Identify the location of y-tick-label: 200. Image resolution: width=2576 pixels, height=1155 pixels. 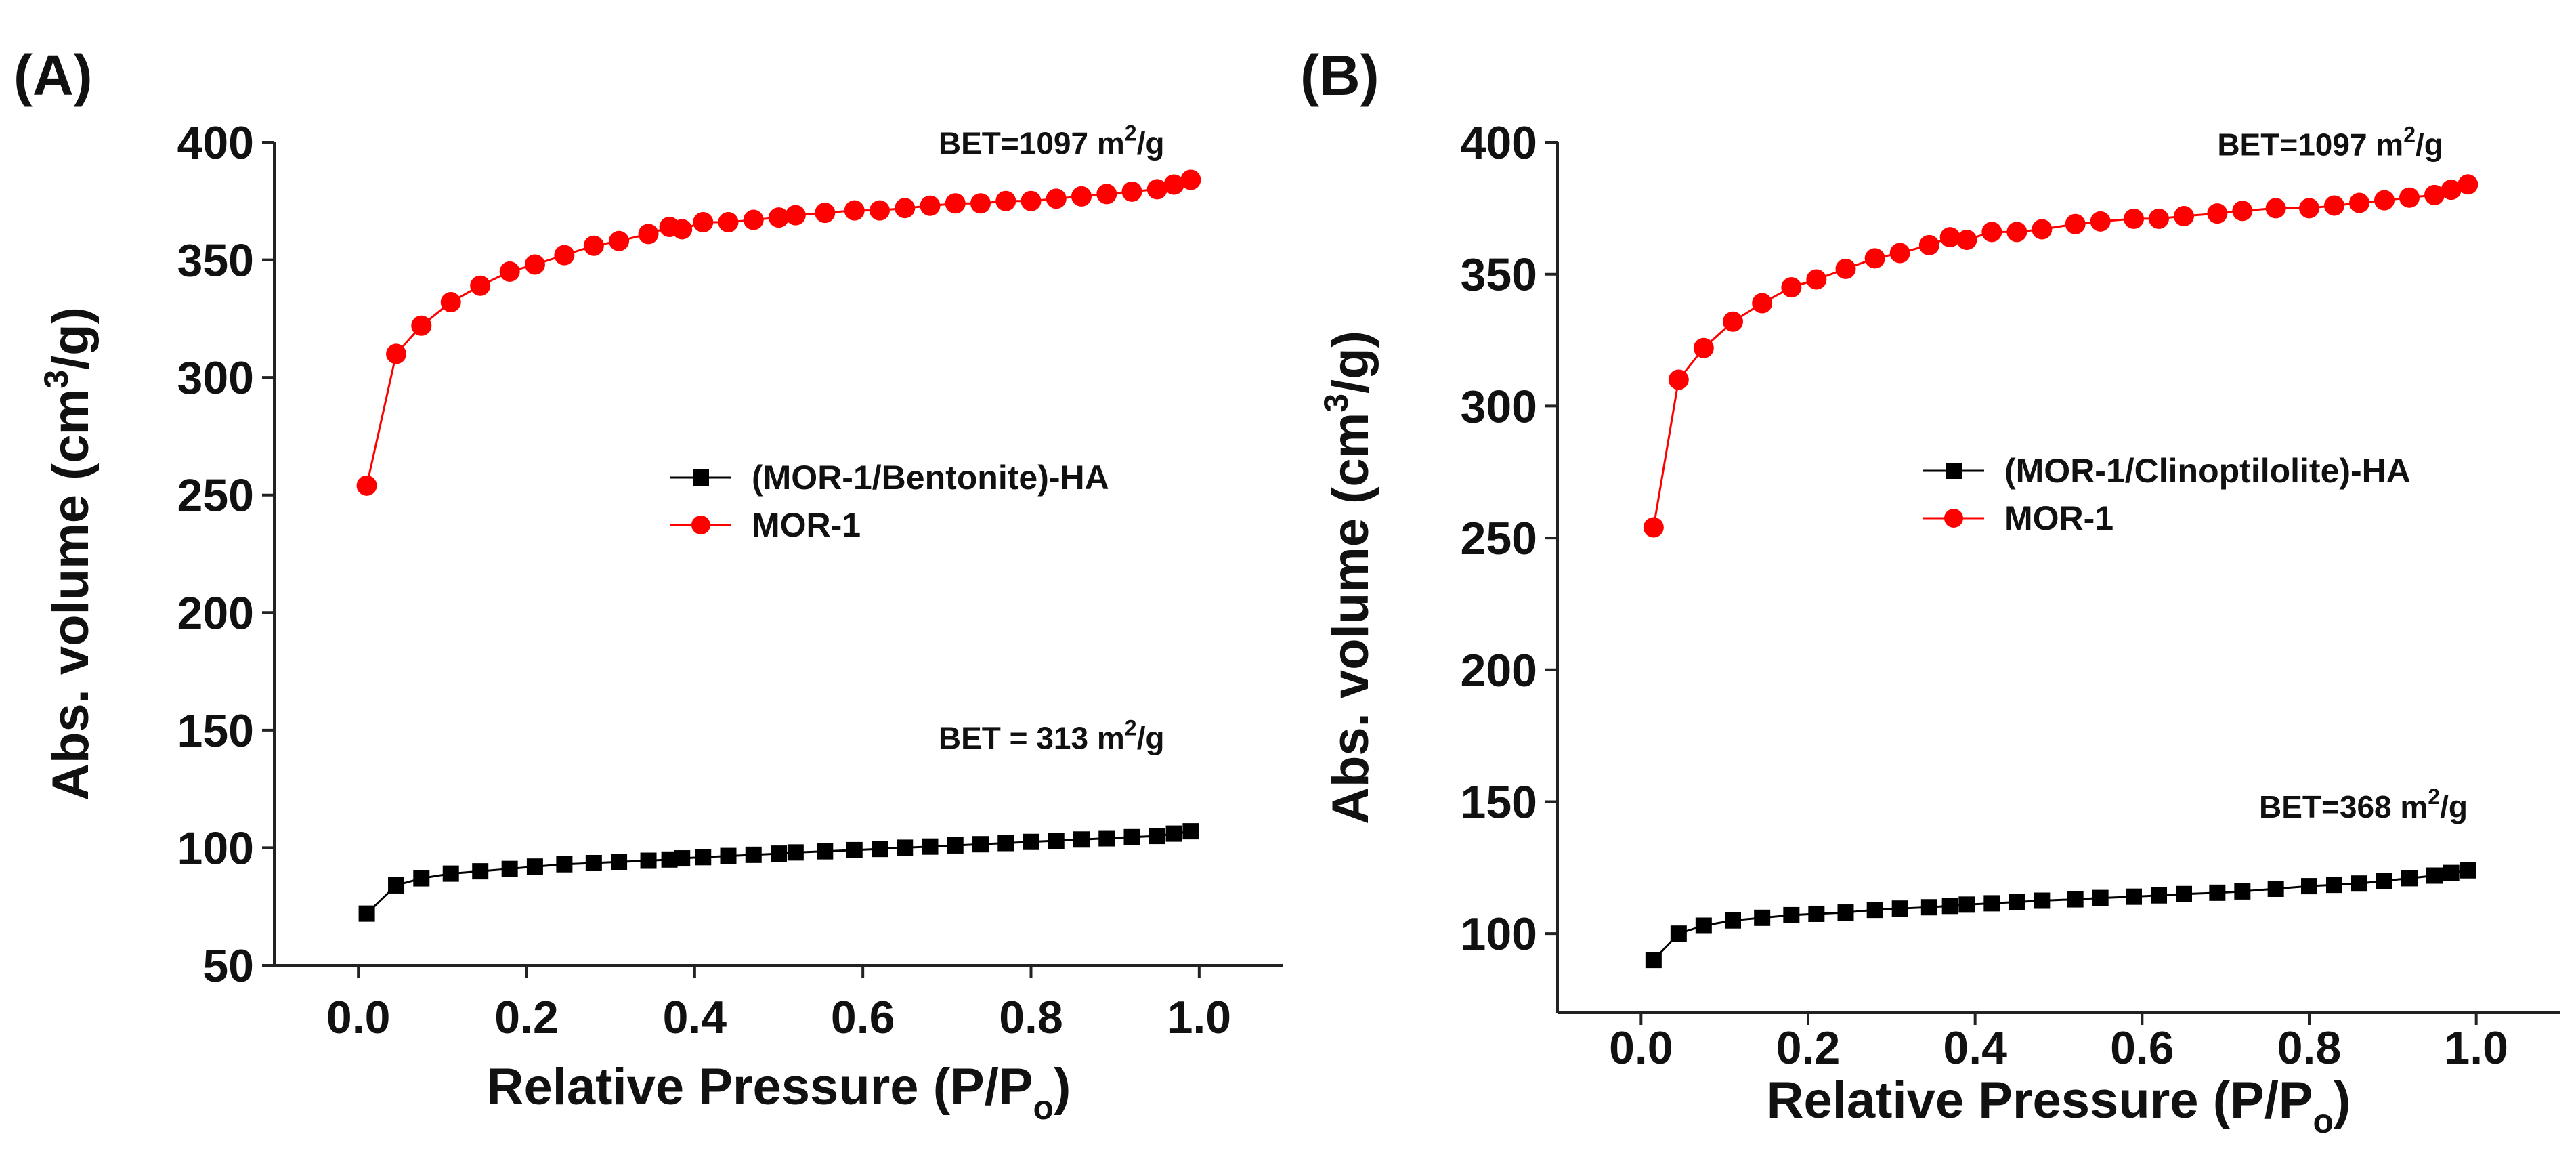
(1499, 670).